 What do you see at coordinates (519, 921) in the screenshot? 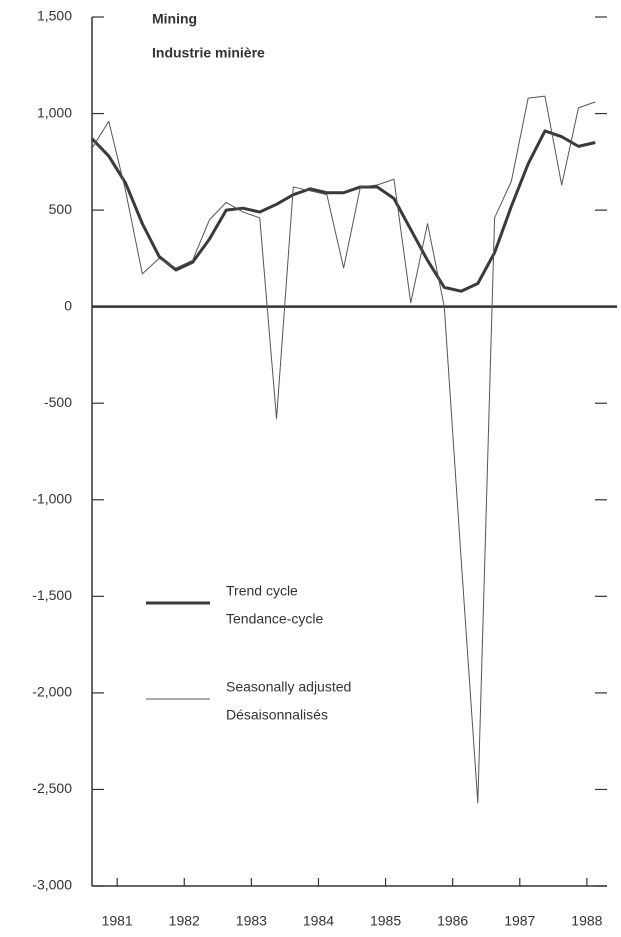
I see `x-tick-label: 1987` at bounding box center [519, 921].